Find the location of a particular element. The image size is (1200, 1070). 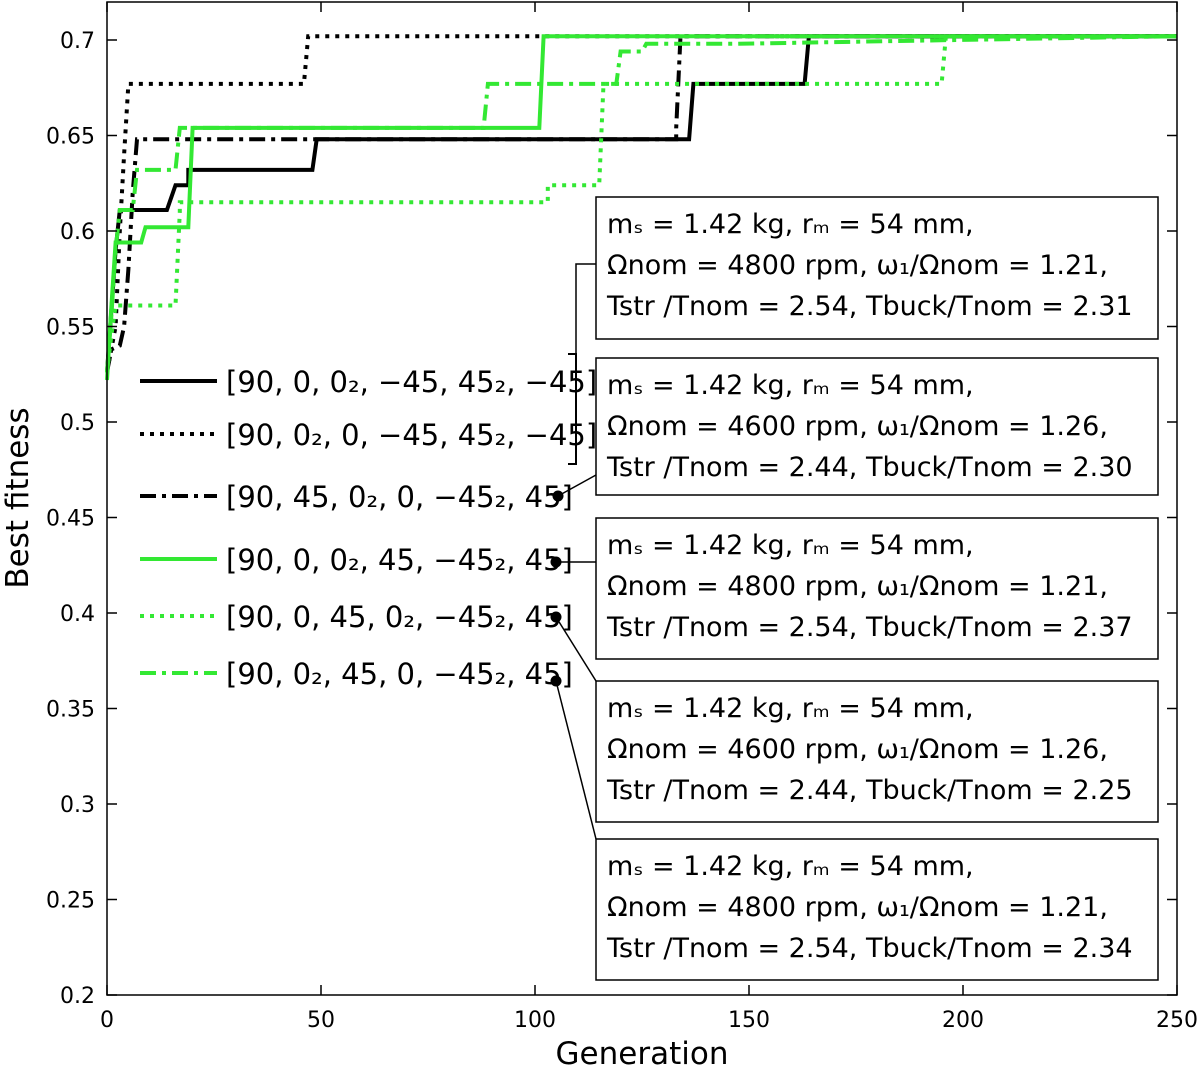

y-tick-label: 0.4 is located at coordinates (77, 614).